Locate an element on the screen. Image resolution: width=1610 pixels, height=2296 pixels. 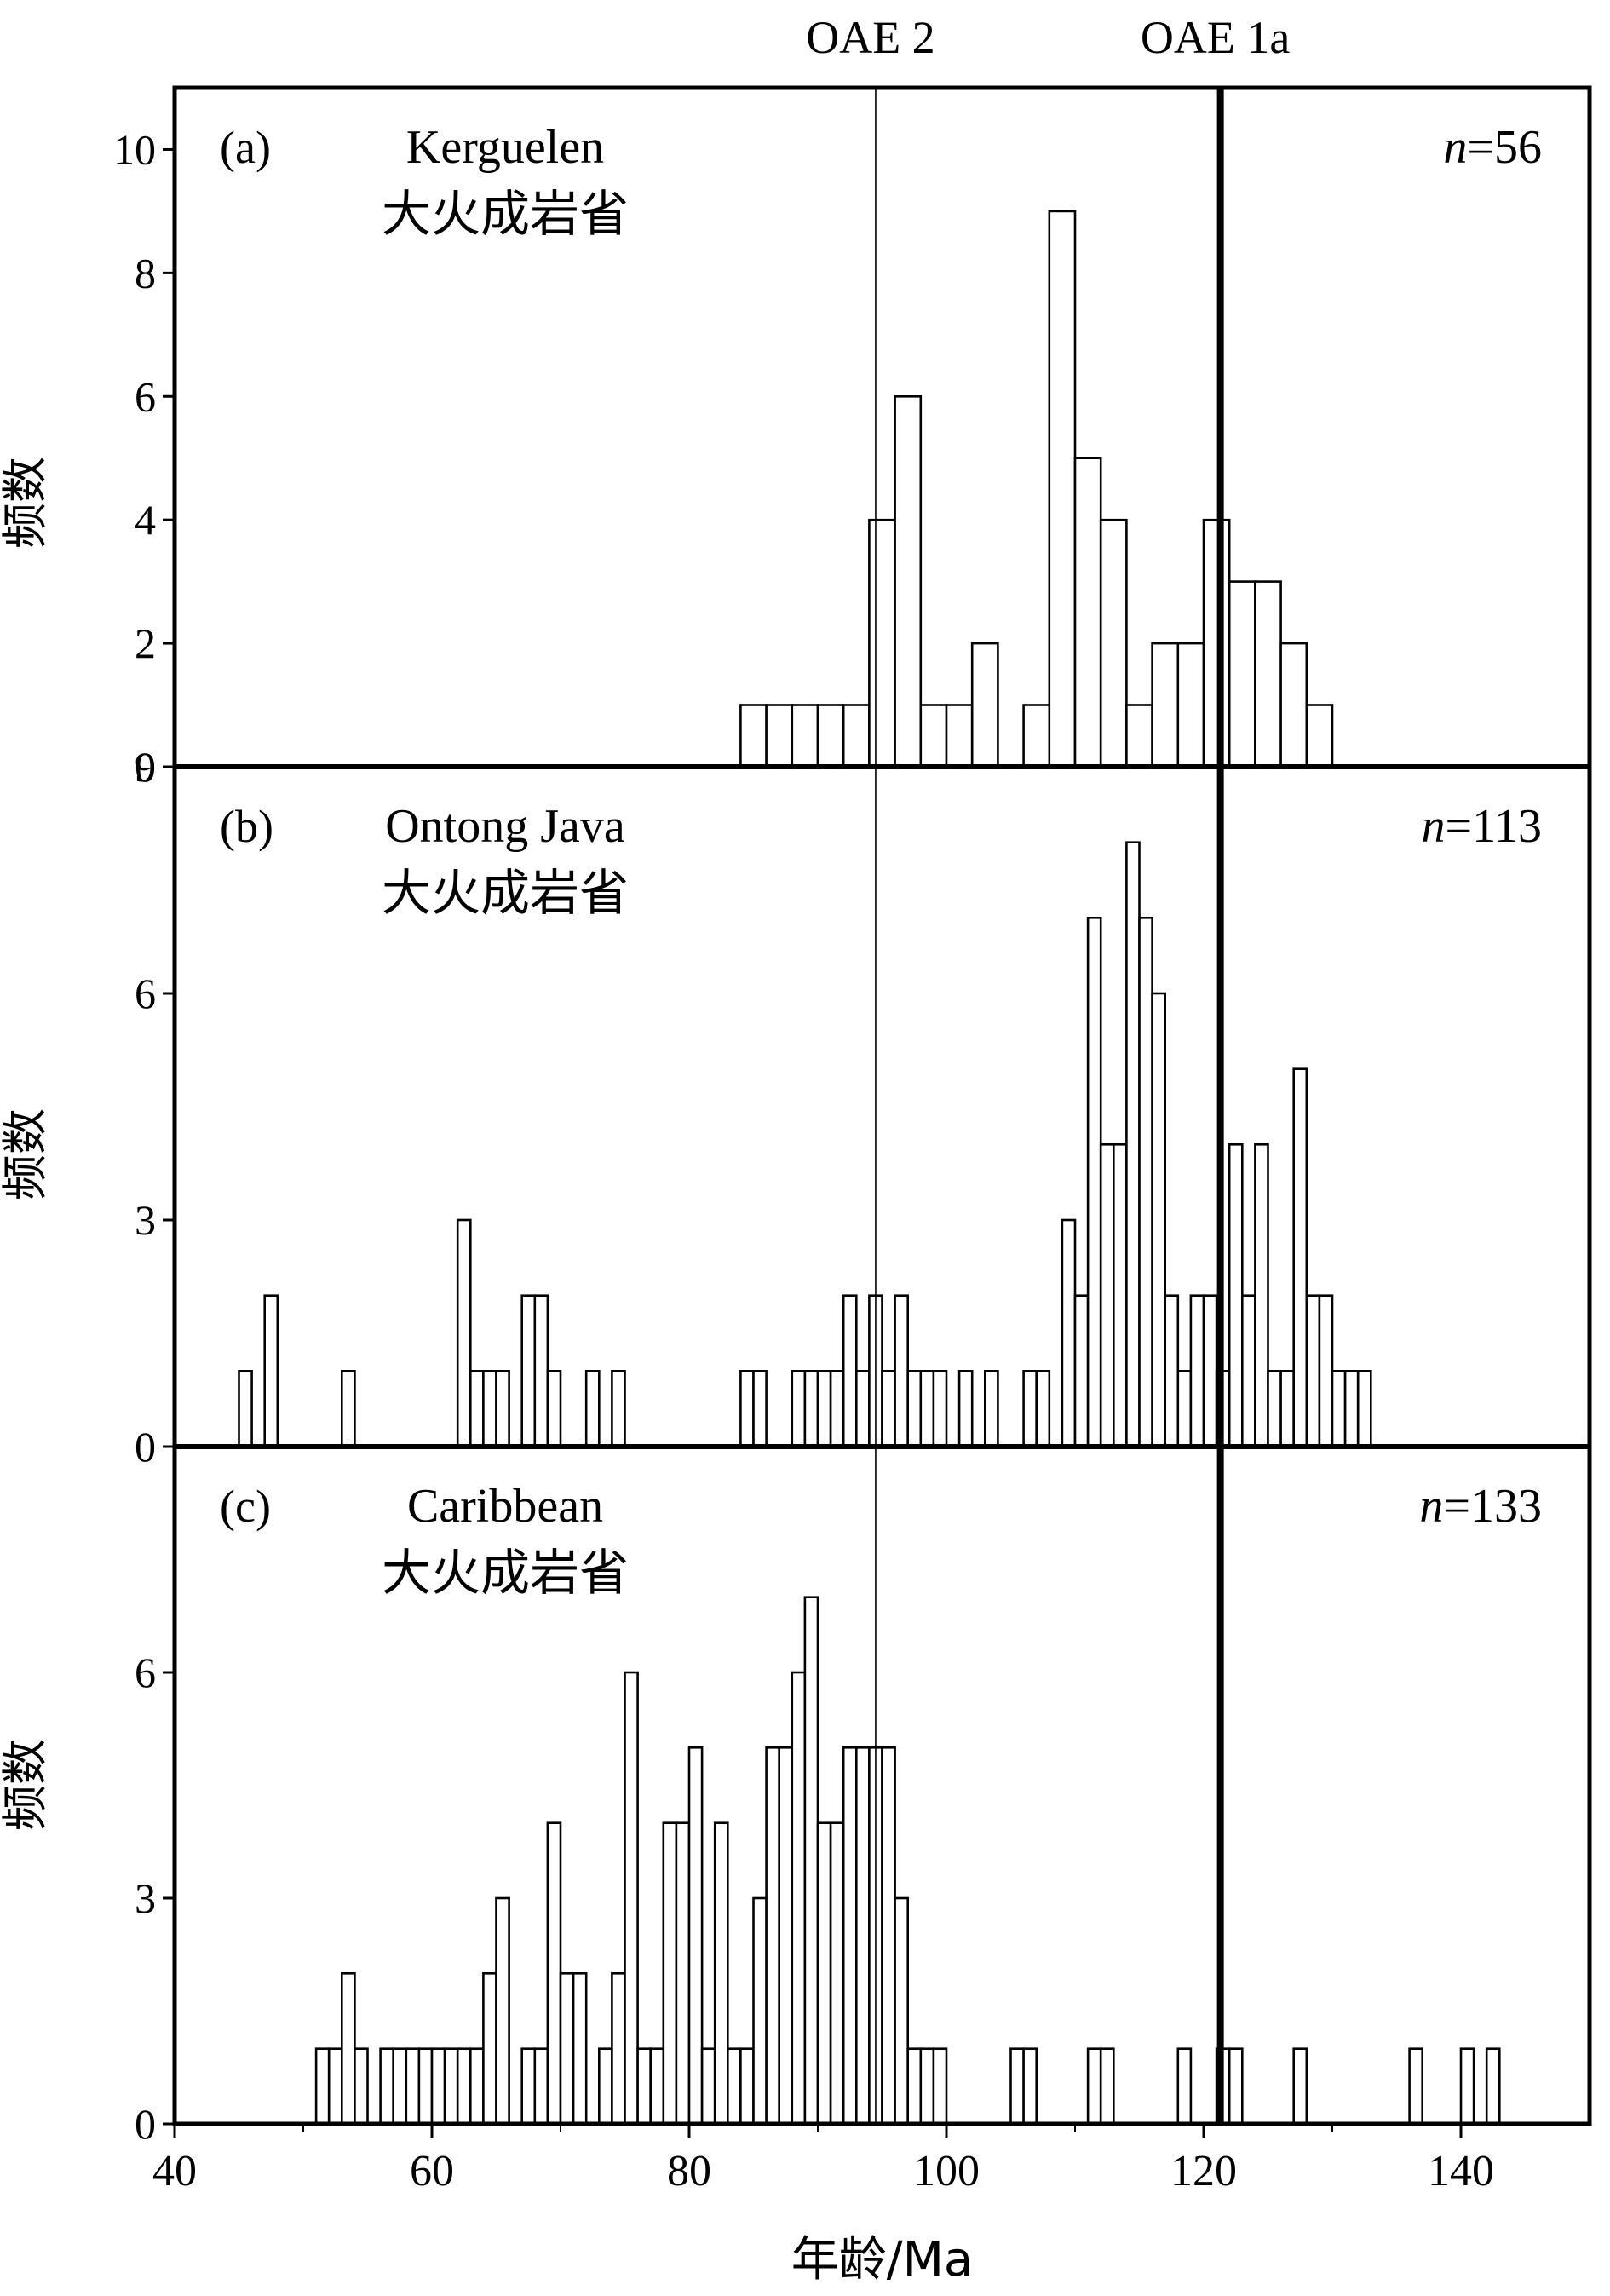
x-tick-label: 60 is located at coordinates (432, 2171).